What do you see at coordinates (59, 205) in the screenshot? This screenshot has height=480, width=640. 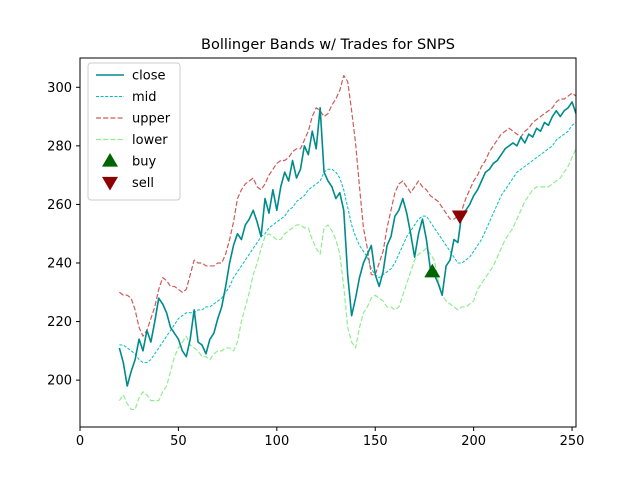 I see `y-tick-label: 260` at bounding box center [59, 205].